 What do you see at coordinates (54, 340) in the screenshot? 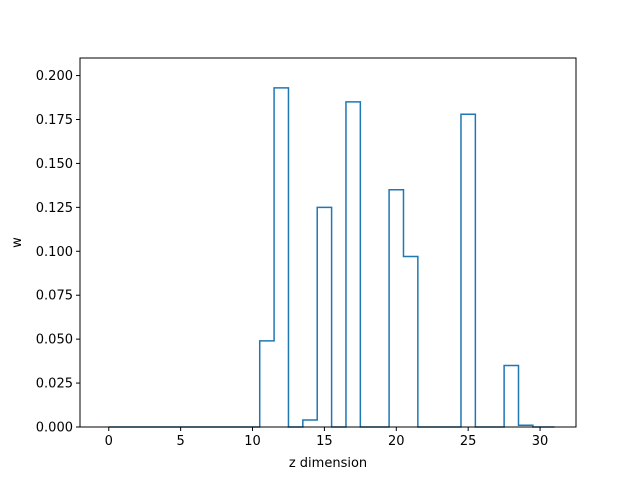
I see `y-tick-label: 0.050` at bounding box center [54, 340].